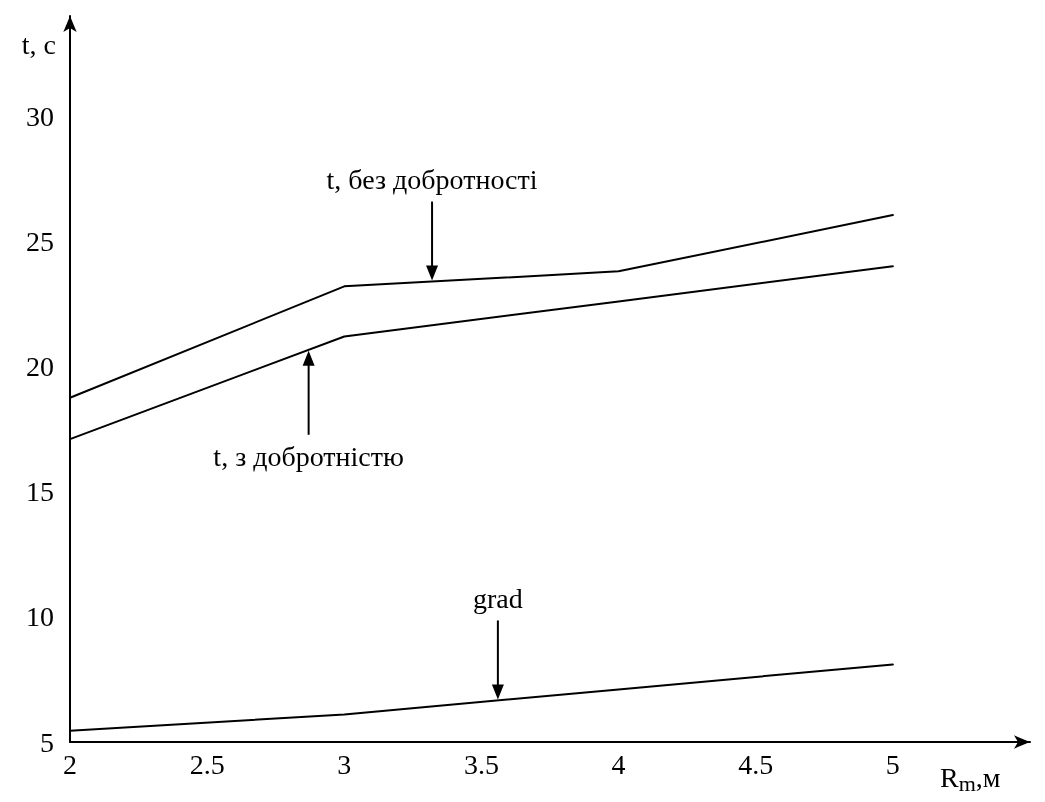 This screenshot has width=1045, height=802. Describe the element at coordinates (308, 457) in the screenshot. I see `series-label: t, з добротністю` at that location.